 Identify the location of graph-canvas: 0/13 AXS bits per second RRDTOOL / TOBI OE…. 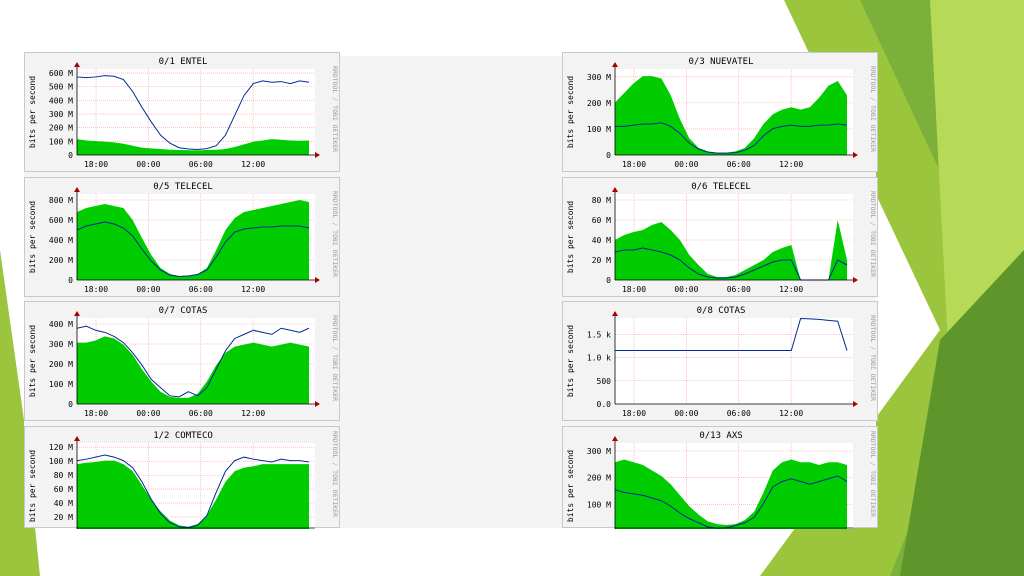
(721, 480).